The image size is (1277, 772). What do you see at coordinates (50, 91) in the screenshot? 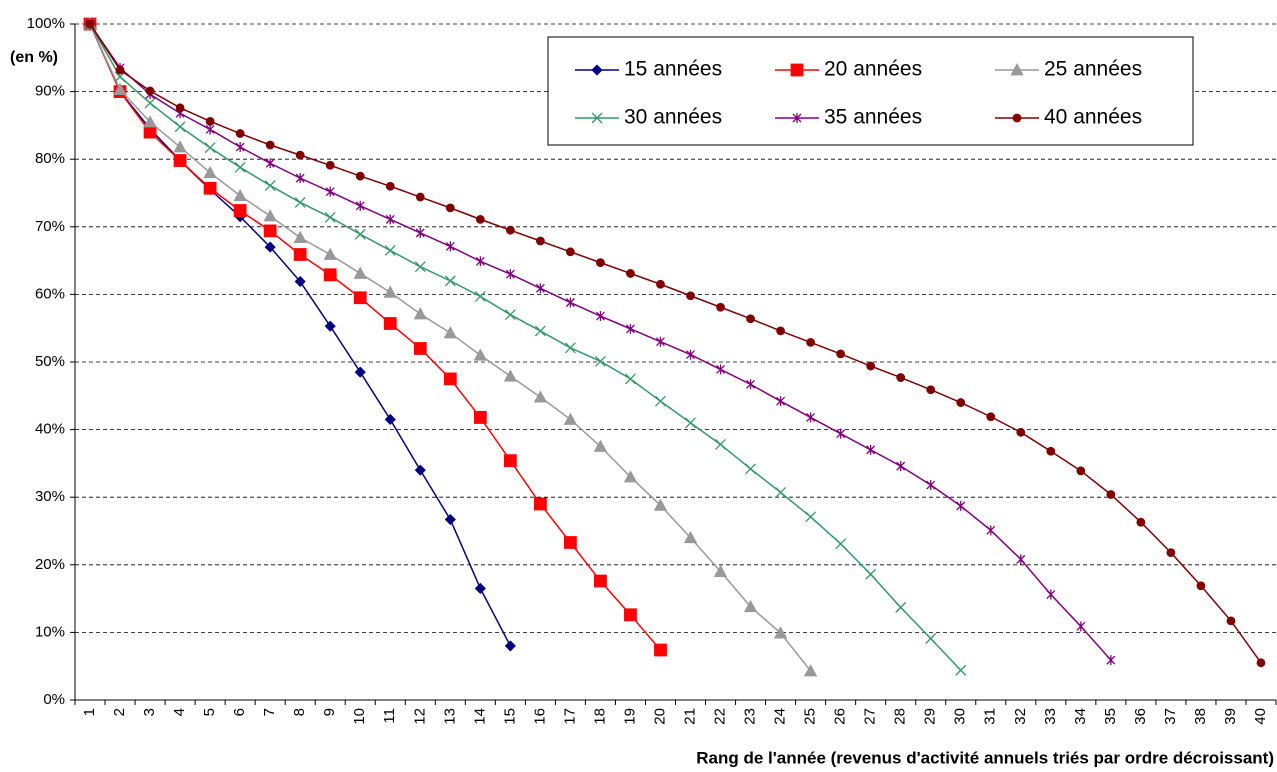
I see `y-tick-label: 90%` at bounding box center [50, 91].